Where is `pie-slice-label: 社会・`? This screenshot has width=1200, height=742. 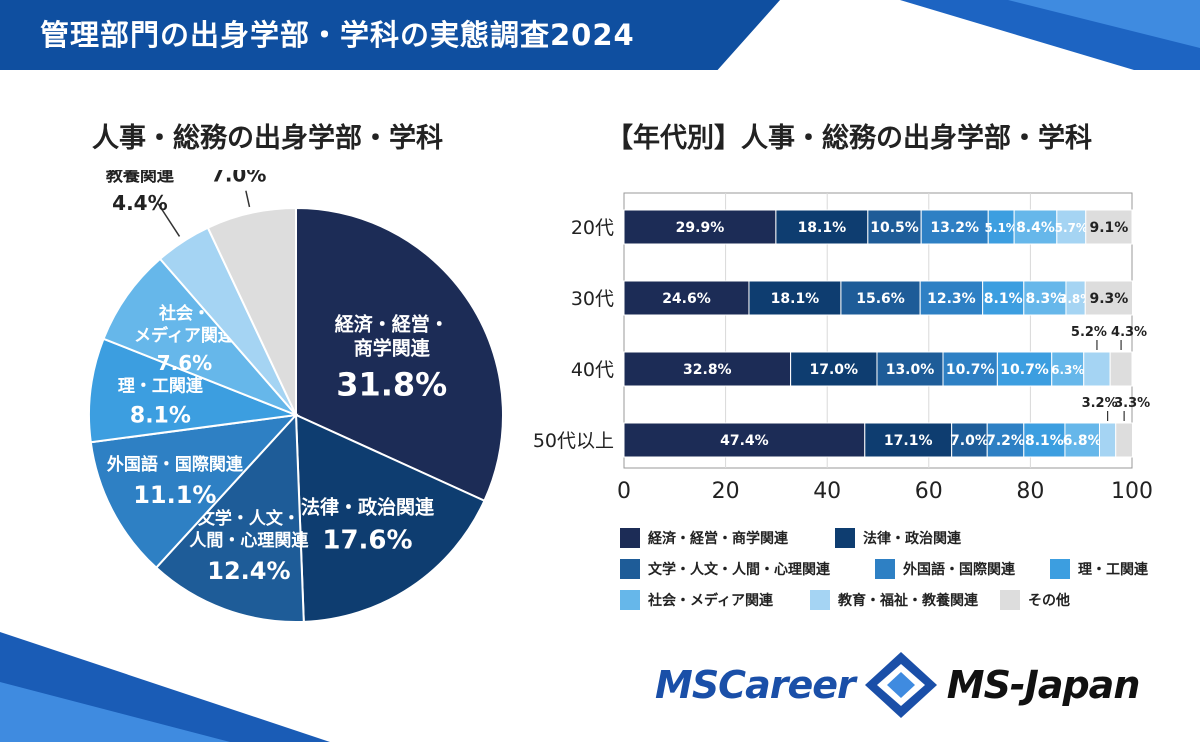
pie-slice-label: 社会・ is located at coordinates (184, 313).